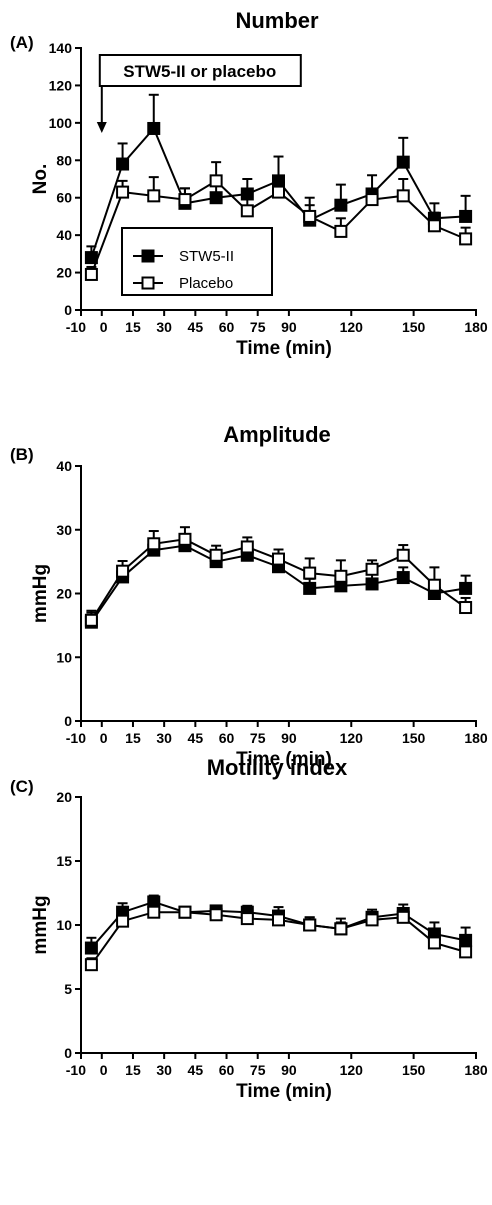  What do you see at coordinates (61, 48) in the screenshot?
I see `y-tick-label: 140` at bounding box center [61, 48].